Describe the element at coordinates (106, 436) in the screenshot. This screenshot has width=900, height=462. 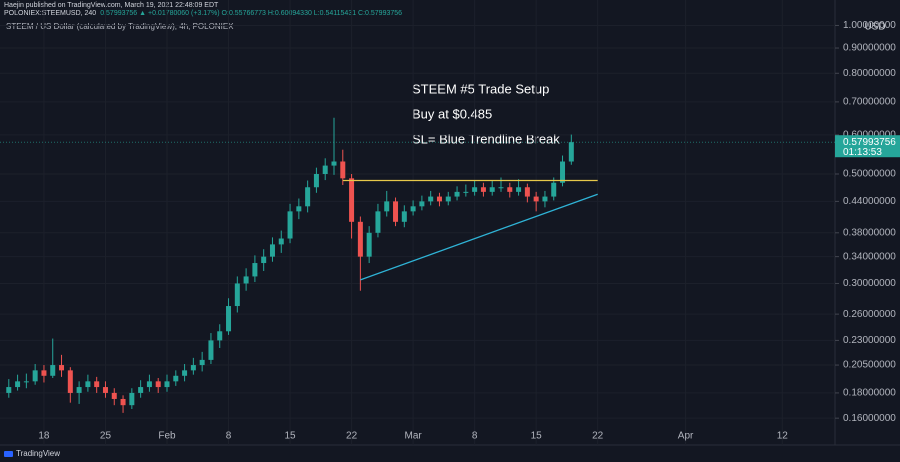
I see `x-tick-label: 25` at that location.